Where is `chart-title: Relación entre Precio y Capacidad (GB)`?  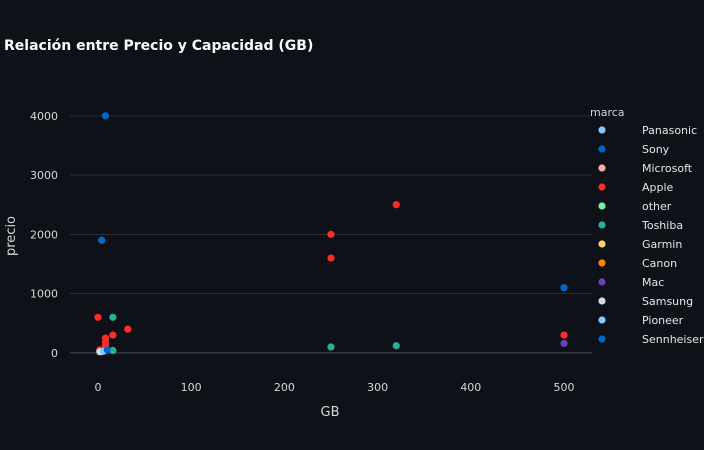
chart-title: Relación entre Precio y Capacidad (GB) is located at coordinates (158, 46).